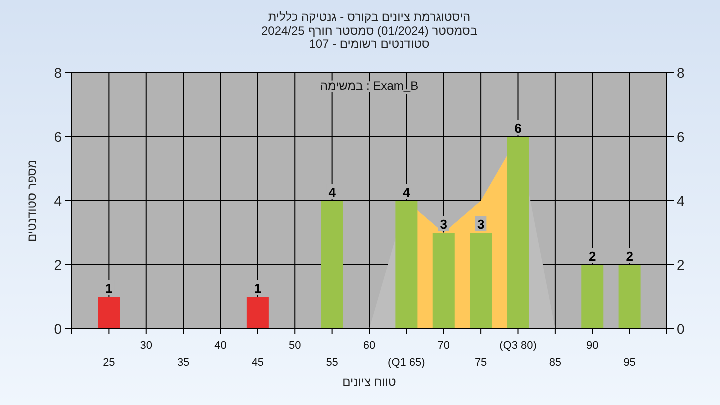 This screenshot has height=405, width=720. Describe the element at coordinates (630, 363) in the screenshot. I see `x-tick-label: 95` at that location.